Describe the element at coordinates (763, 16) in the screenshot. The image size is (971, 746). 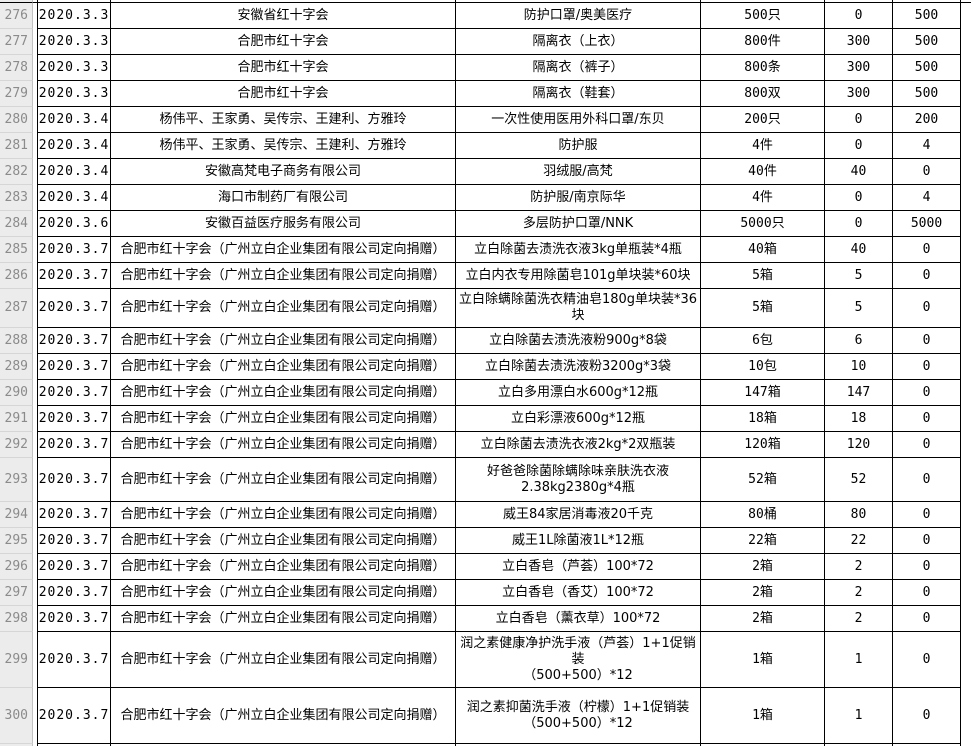
I see `quantity-cell: 500只` at that location.